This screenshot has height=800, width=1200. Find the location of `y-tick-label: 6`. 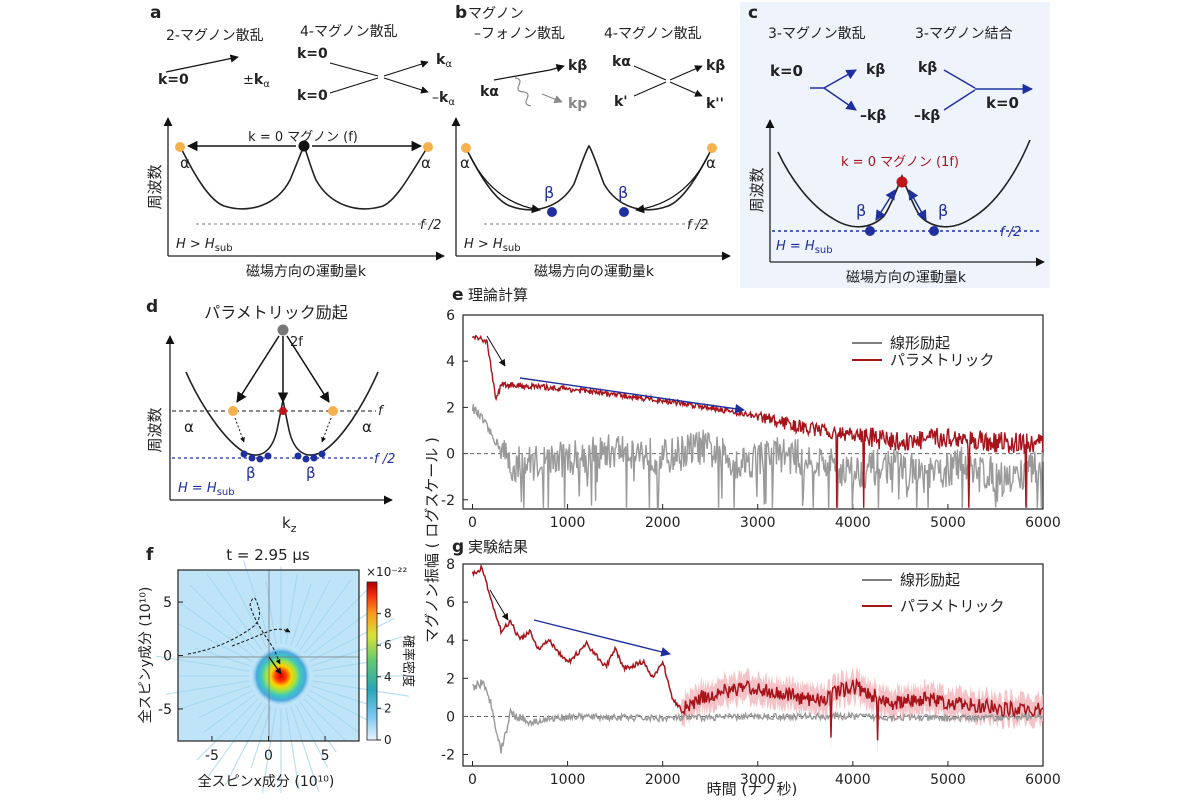

y-tick-label: 6 is located at coordinates (450, 316).